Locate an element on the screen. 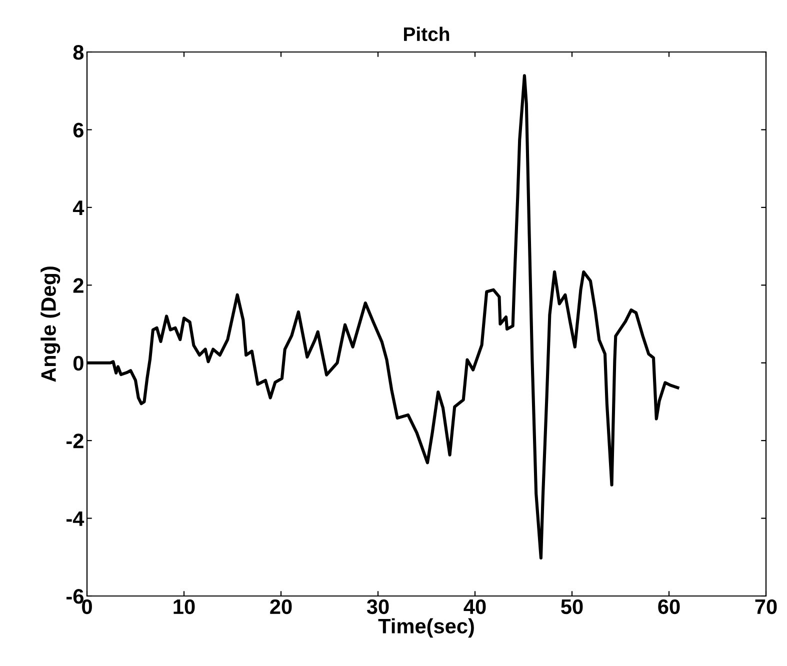  y-tick-label: 2 is located at coordinates (78, 285).